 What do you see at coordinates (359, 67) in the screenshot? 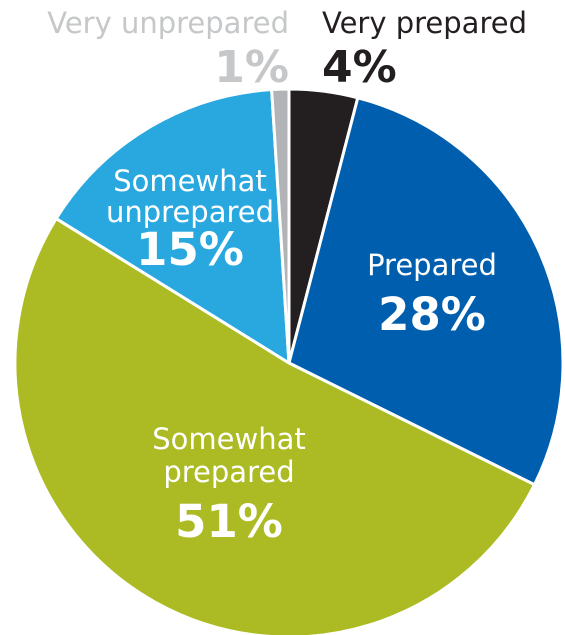
I see `label-very-prepared-value: 4%` at bounding box center [359, 67].